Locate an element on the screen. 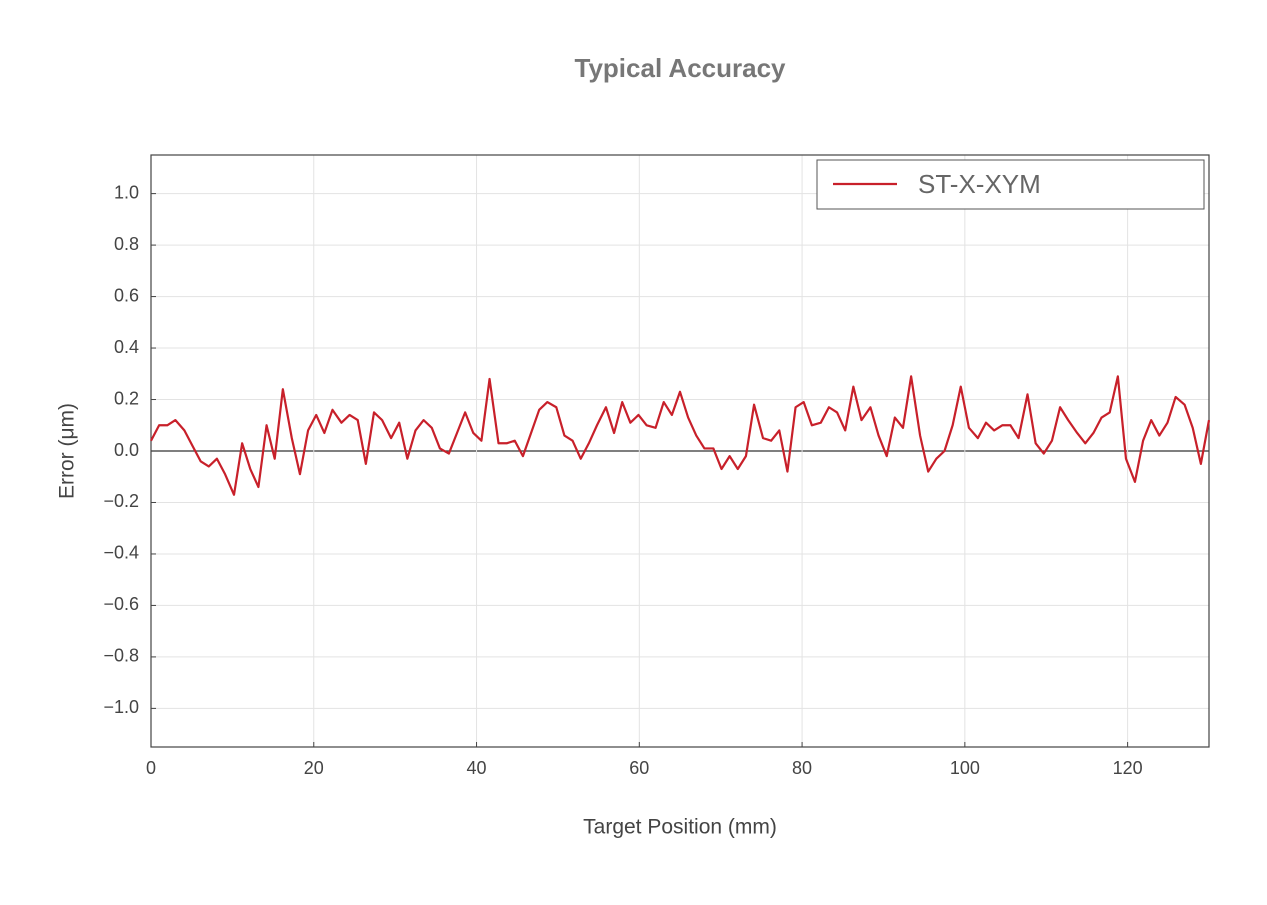 The width and height of the screenshot is (1267, 905). y-tick-label: 0.8 is located at coordinates (126, 244).